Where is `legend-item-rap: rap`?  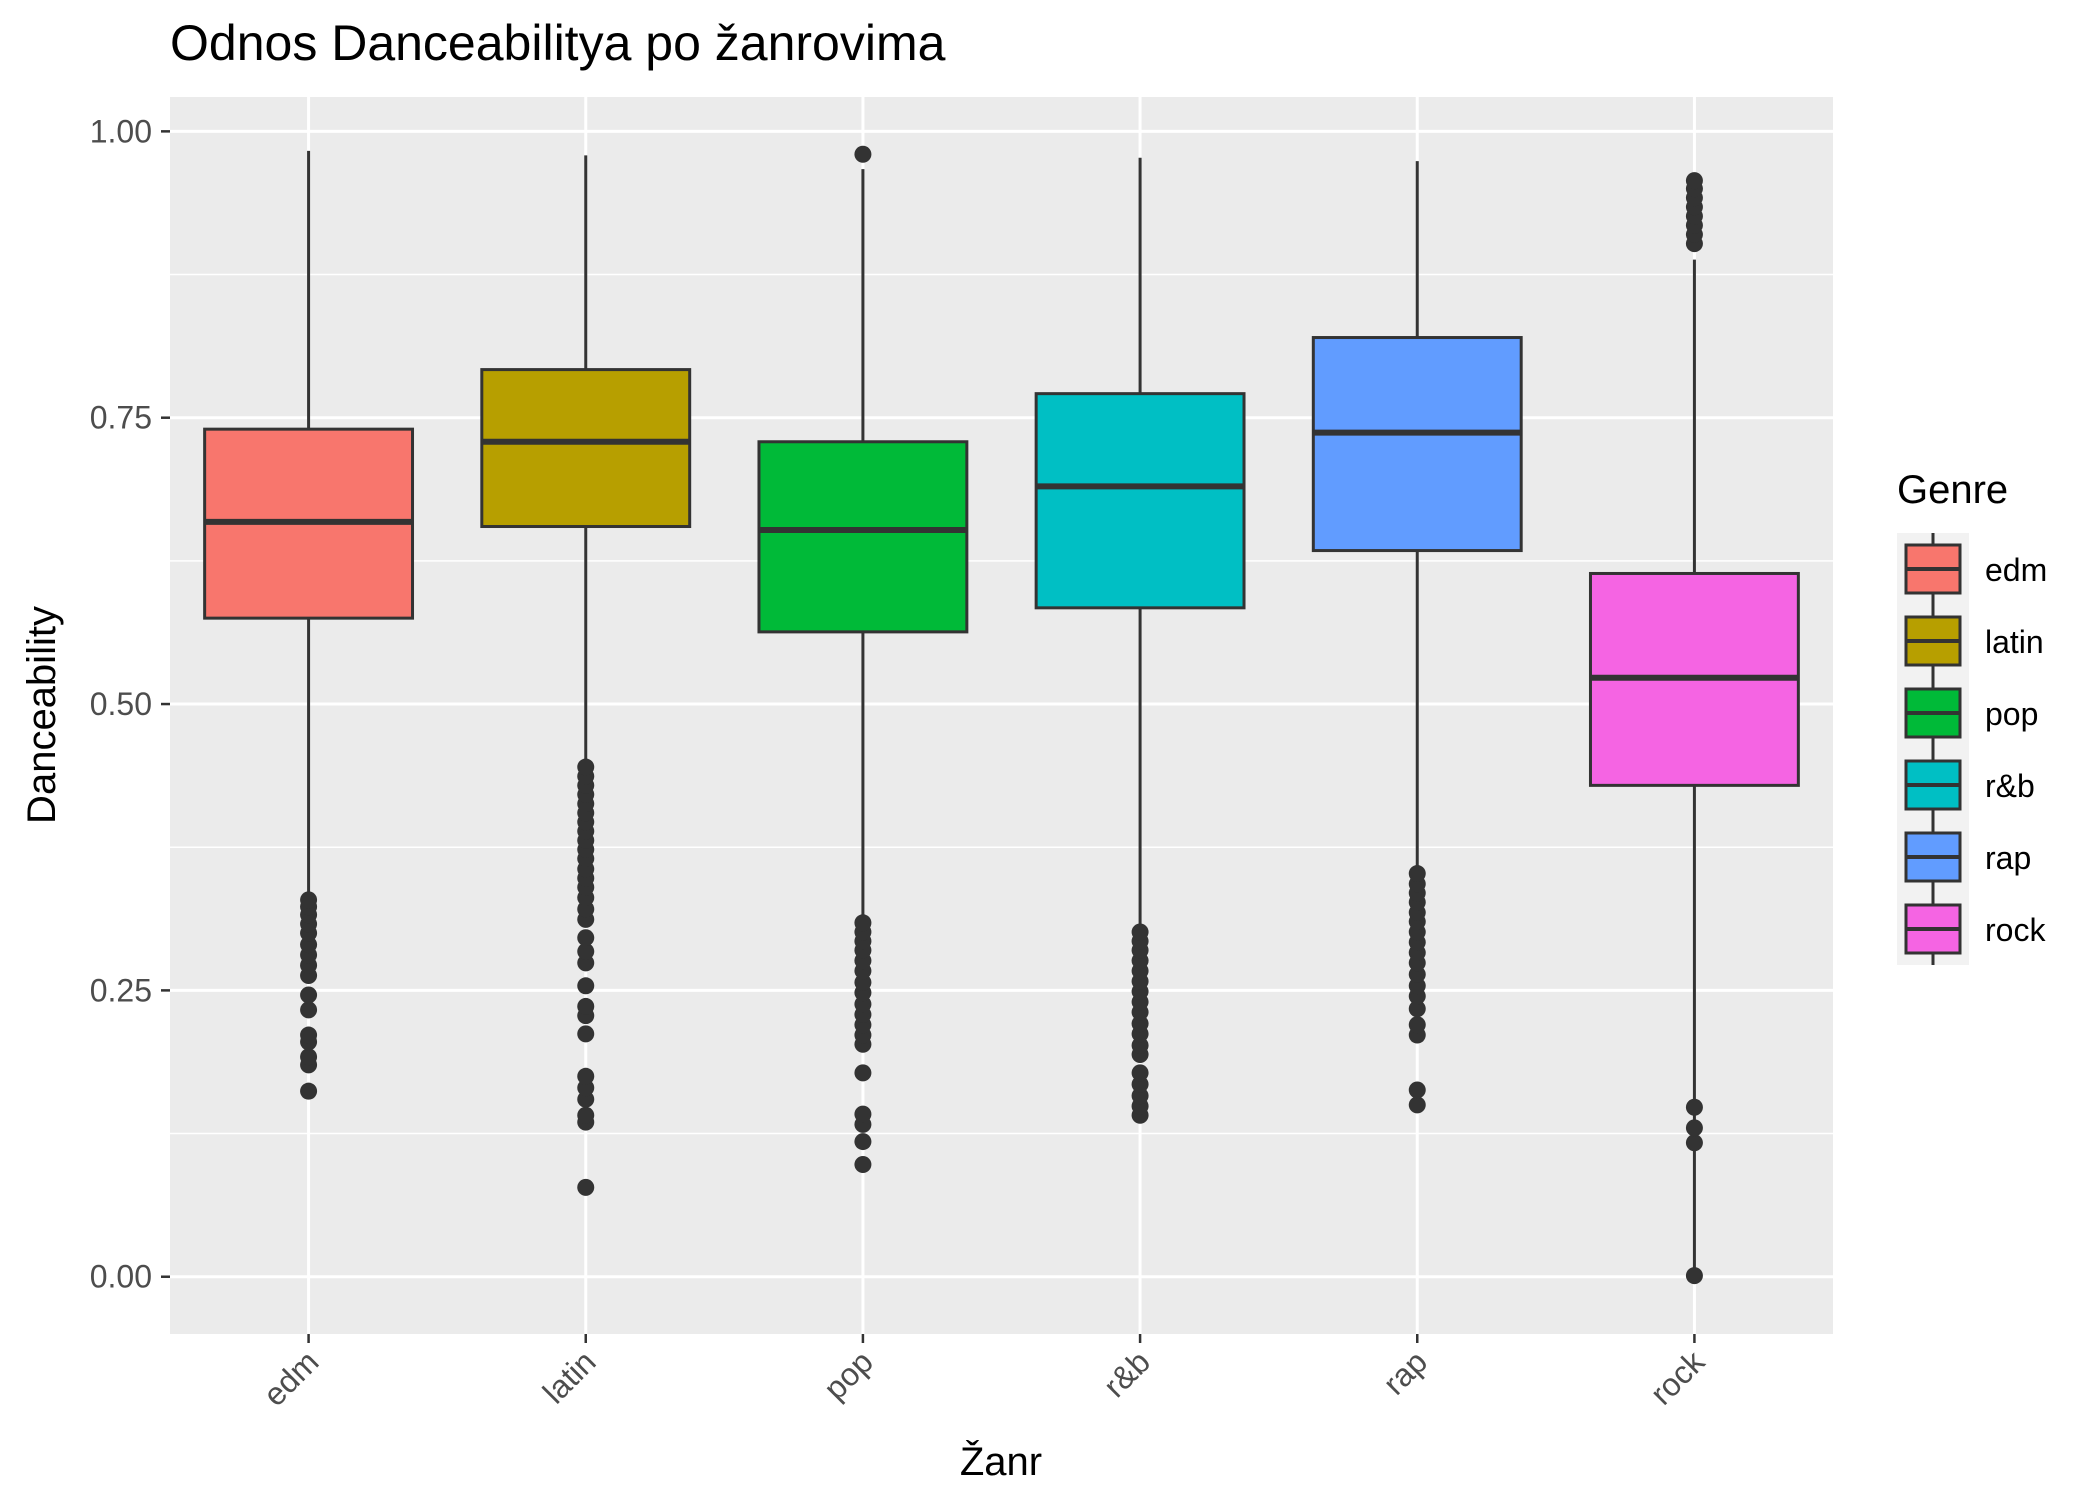
legend-item-rap: rap is located at coordinates (1967, 857).